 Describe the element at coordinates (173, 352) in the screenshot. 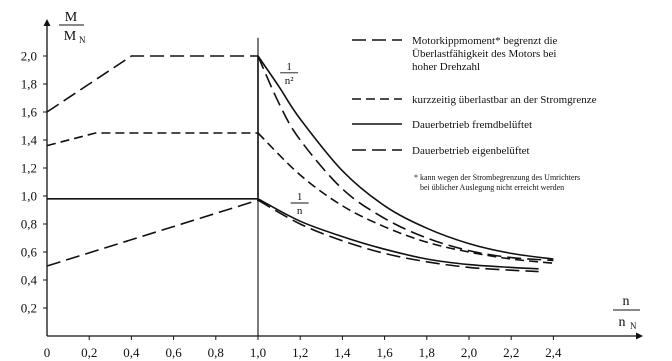

I see `x-tick-label: 0,6` at that location.